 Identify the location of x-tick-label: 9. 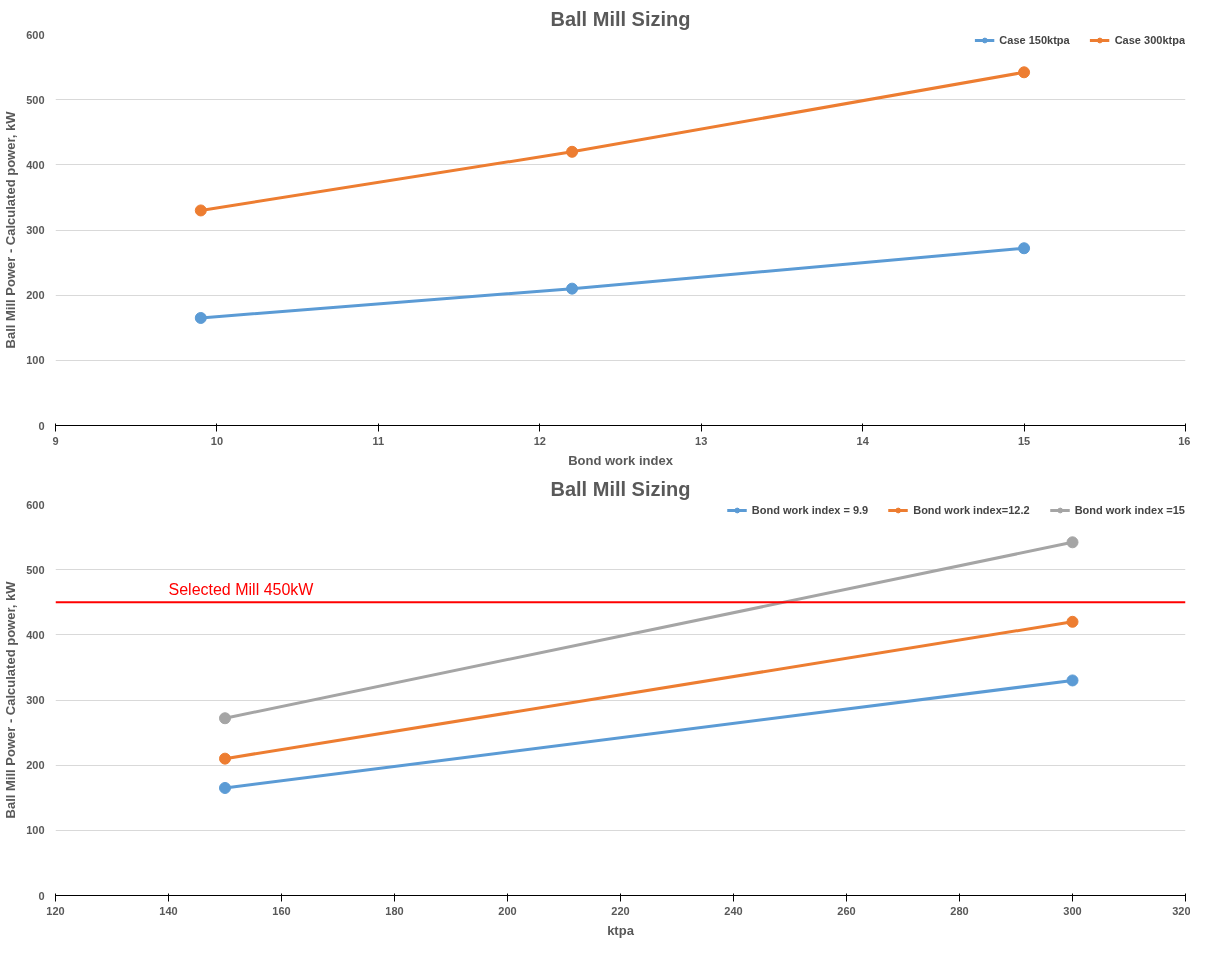
(55, 440).